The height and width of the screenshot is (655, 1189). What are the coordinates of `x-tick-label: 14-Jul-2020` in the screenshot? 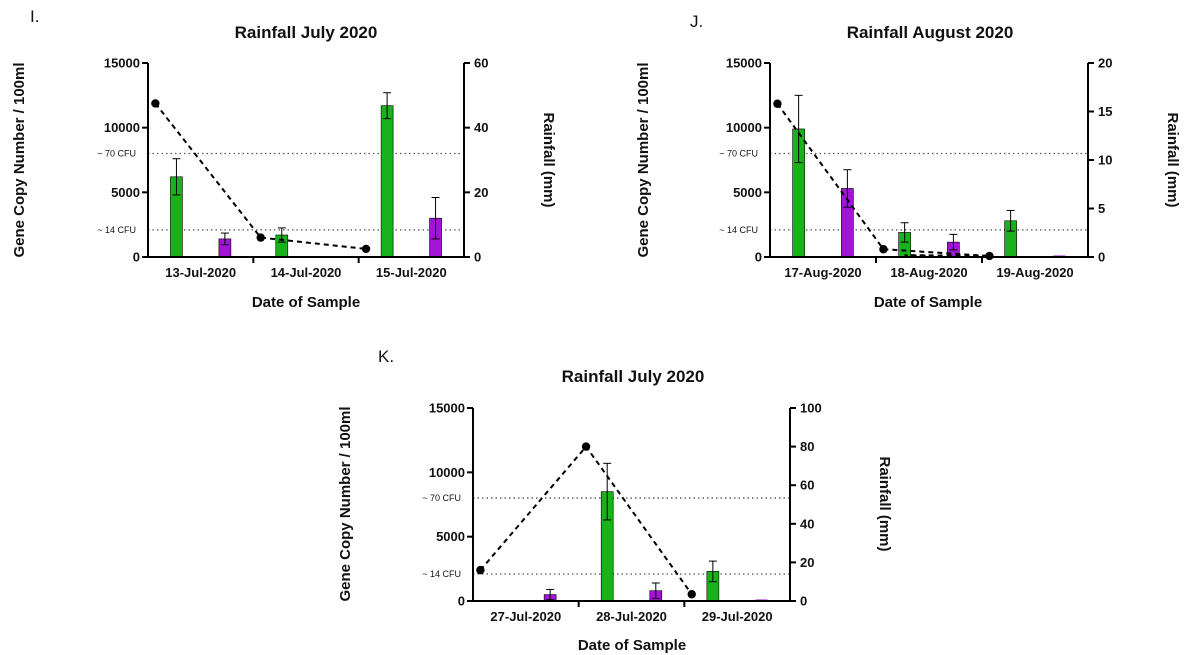 It's located at (306, 272).